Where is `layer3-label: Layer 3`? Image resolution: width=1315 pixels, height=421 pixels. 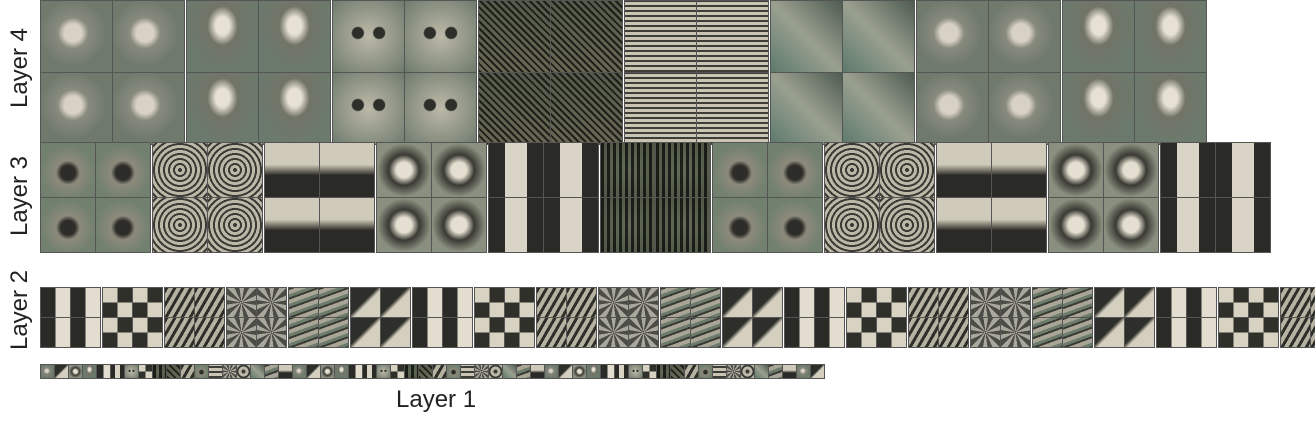
layer3-label: Layer 3 is located at coordinates (19, 196).